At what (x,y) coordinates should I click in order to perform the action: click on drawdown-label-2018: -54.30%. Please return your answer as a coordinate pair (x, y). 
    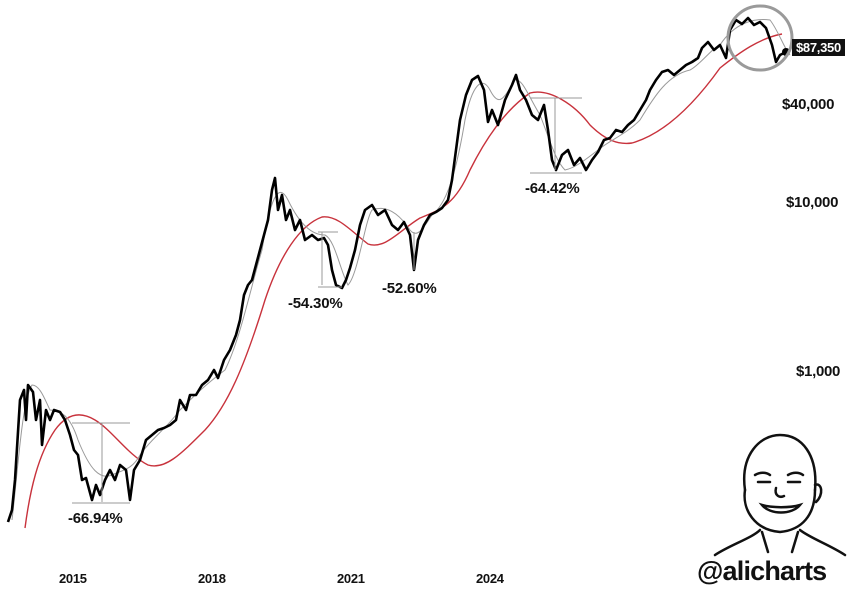
    Looking at the image, I should click on (315, 303).